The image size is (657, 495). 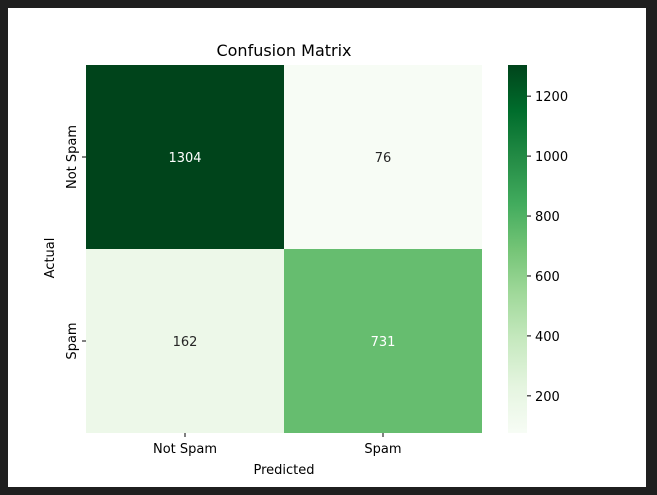 I want to click on colorbar-tick-label: 1000, so click(x=551, y=157).